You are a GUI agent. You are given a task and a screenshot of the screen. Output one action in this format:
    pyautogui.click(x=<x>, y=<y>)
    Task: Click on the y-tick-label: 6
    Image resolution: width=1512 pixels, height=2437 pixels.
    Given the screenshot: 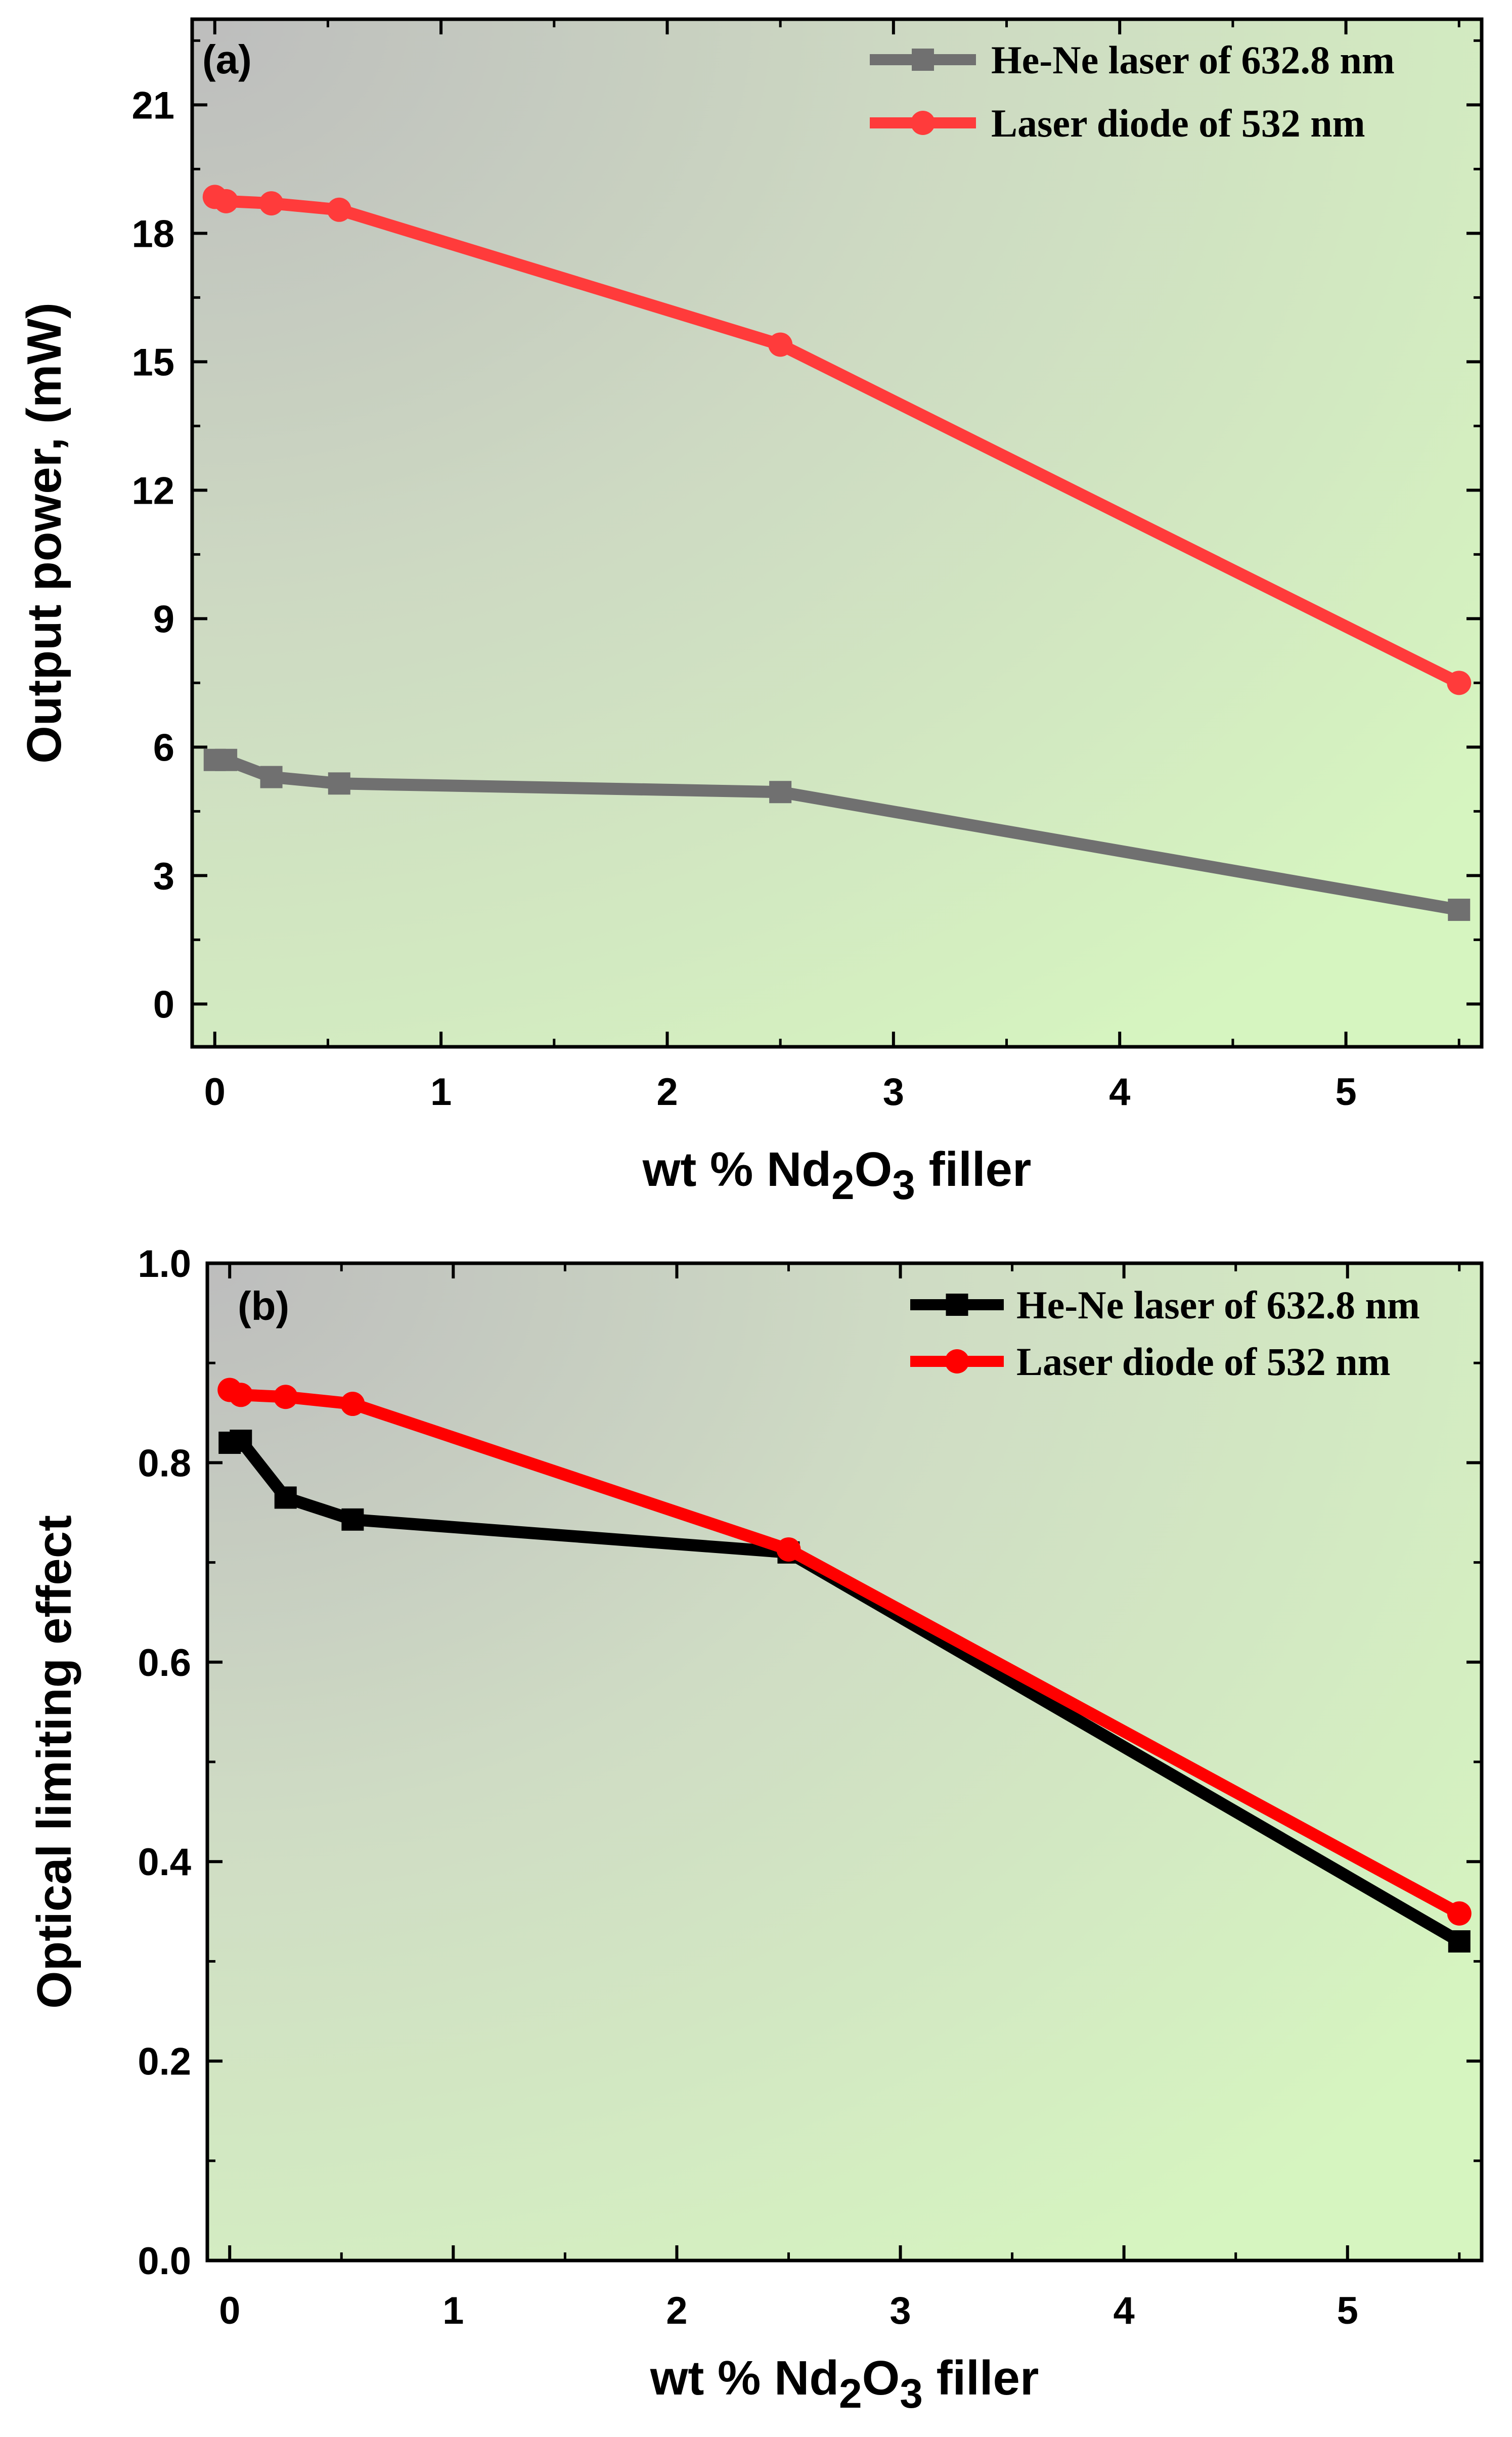 What is the action you would take?
    pyautogui.click(x=163, y=747)
    